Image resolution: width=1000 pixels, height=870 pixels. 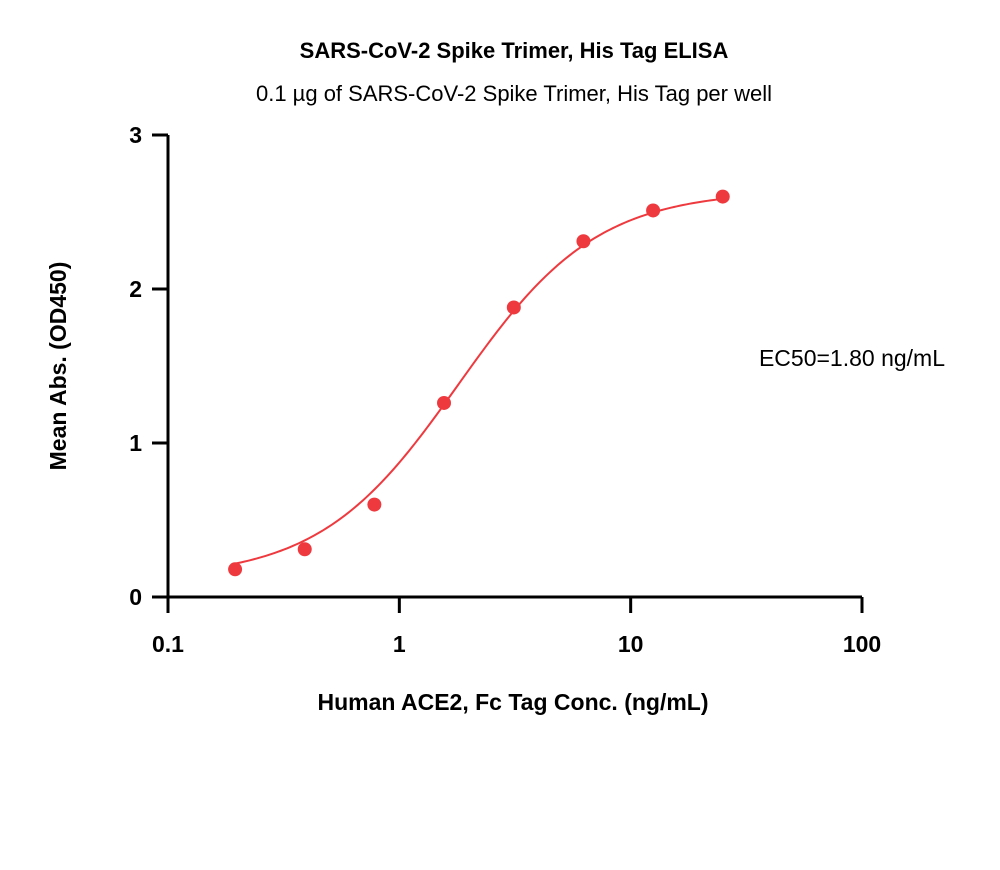 I want to click on y-tick-label: 1, so click(x=135, y=443).